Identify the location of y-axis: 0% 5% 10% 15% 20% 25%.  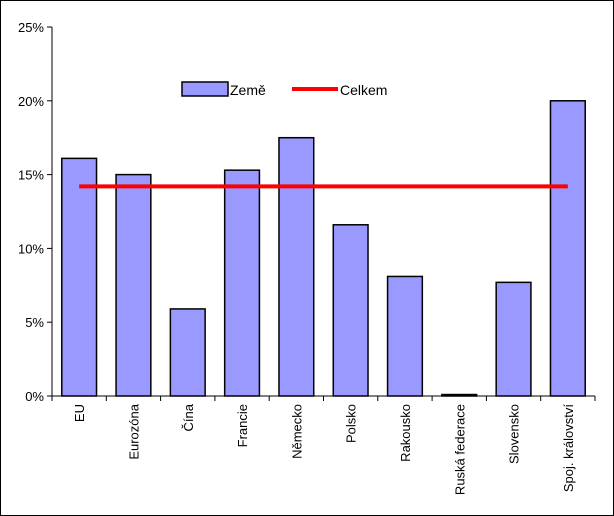
(35, 212).